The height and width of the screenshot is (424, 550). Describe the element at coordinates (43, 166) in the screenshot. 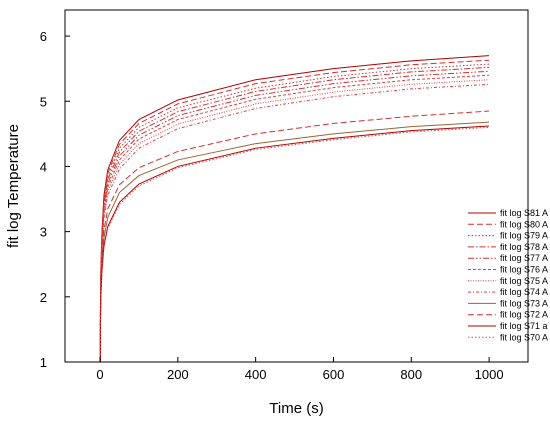

I see `y-tick-label: 4` at that location.